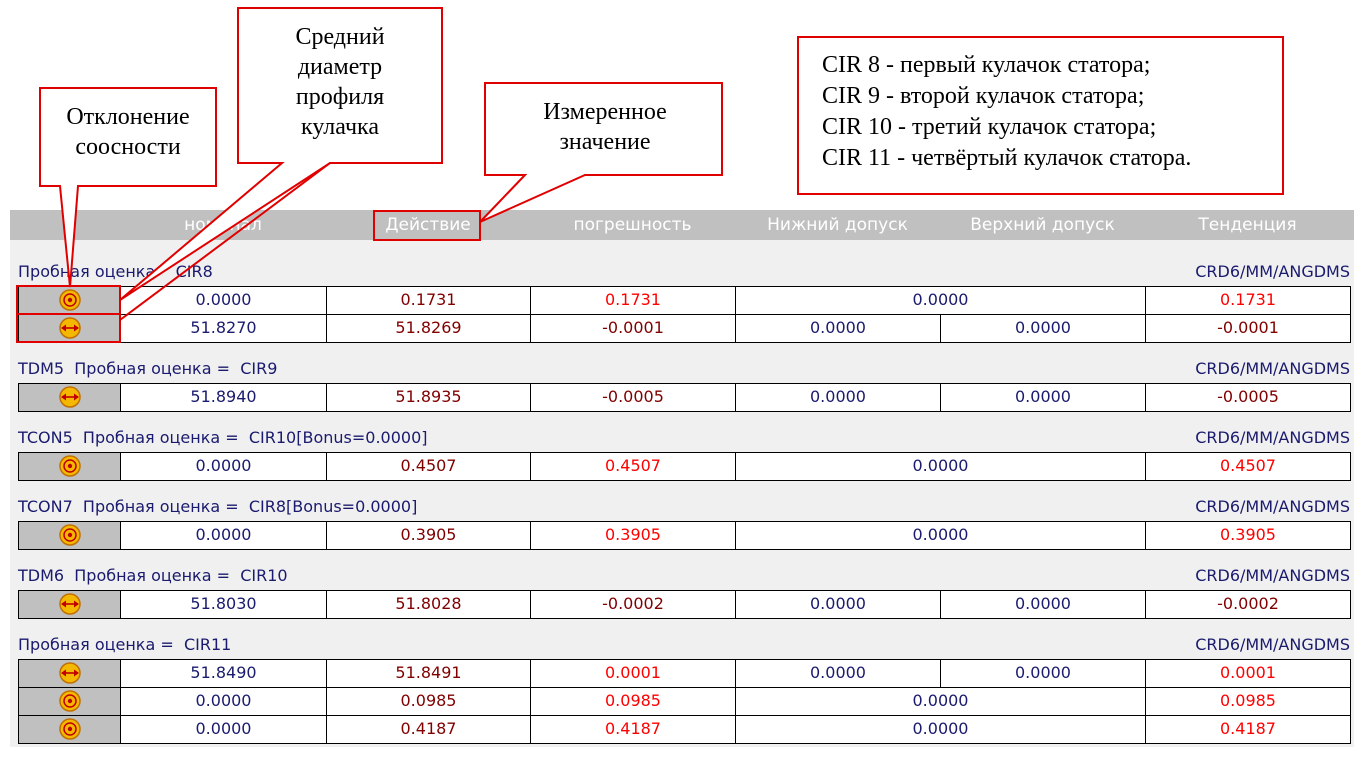 This screenshot has width=1364, height=757. What do you see at coordinates (340, 82) in the screenshot?
I see `annotation-text: Средний диаметр профиля кулачка` at bounding box center [340, 82].